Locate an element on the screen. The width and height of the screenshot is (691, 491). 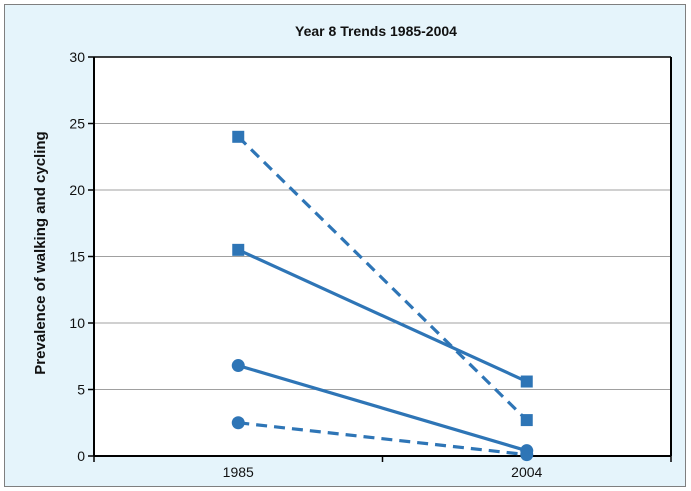
y-tick-label-30: 30 is located at coordinates (77, 57).